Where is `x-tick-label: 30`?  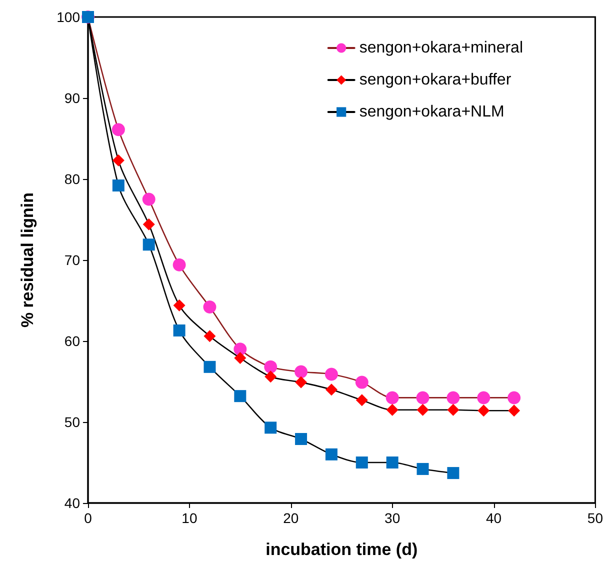
x-tick-label: 30 is located at coordinates (392, 518).